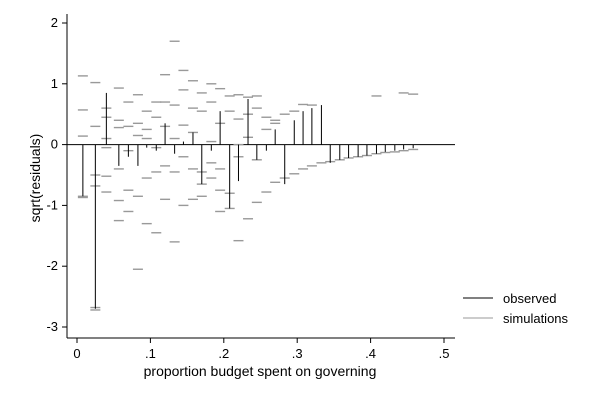 Image resolution: width=600 pixels, height=405 pixels. What do you see at coordinates (52, 326) in the screenshot?
I see `y-tick-label: -3` at bounding box center [52, 326].